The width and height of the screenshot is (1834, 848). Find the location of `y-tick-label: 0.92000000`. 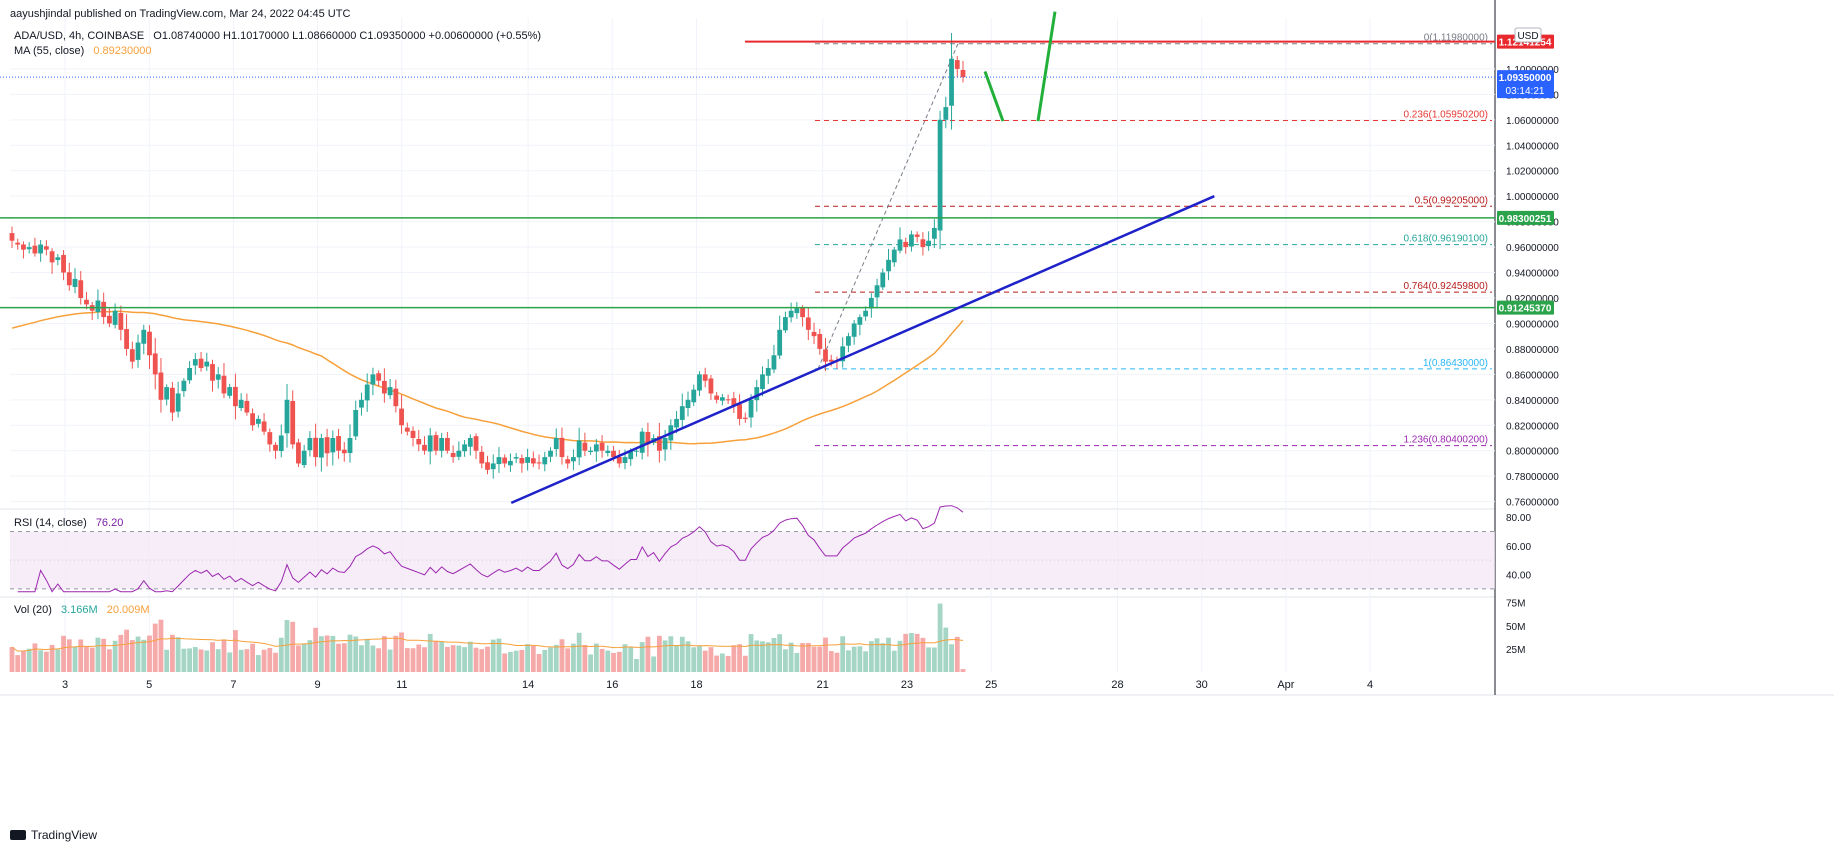

y-tick-label: 0.92000000 is located at coordinates (1532, 299).